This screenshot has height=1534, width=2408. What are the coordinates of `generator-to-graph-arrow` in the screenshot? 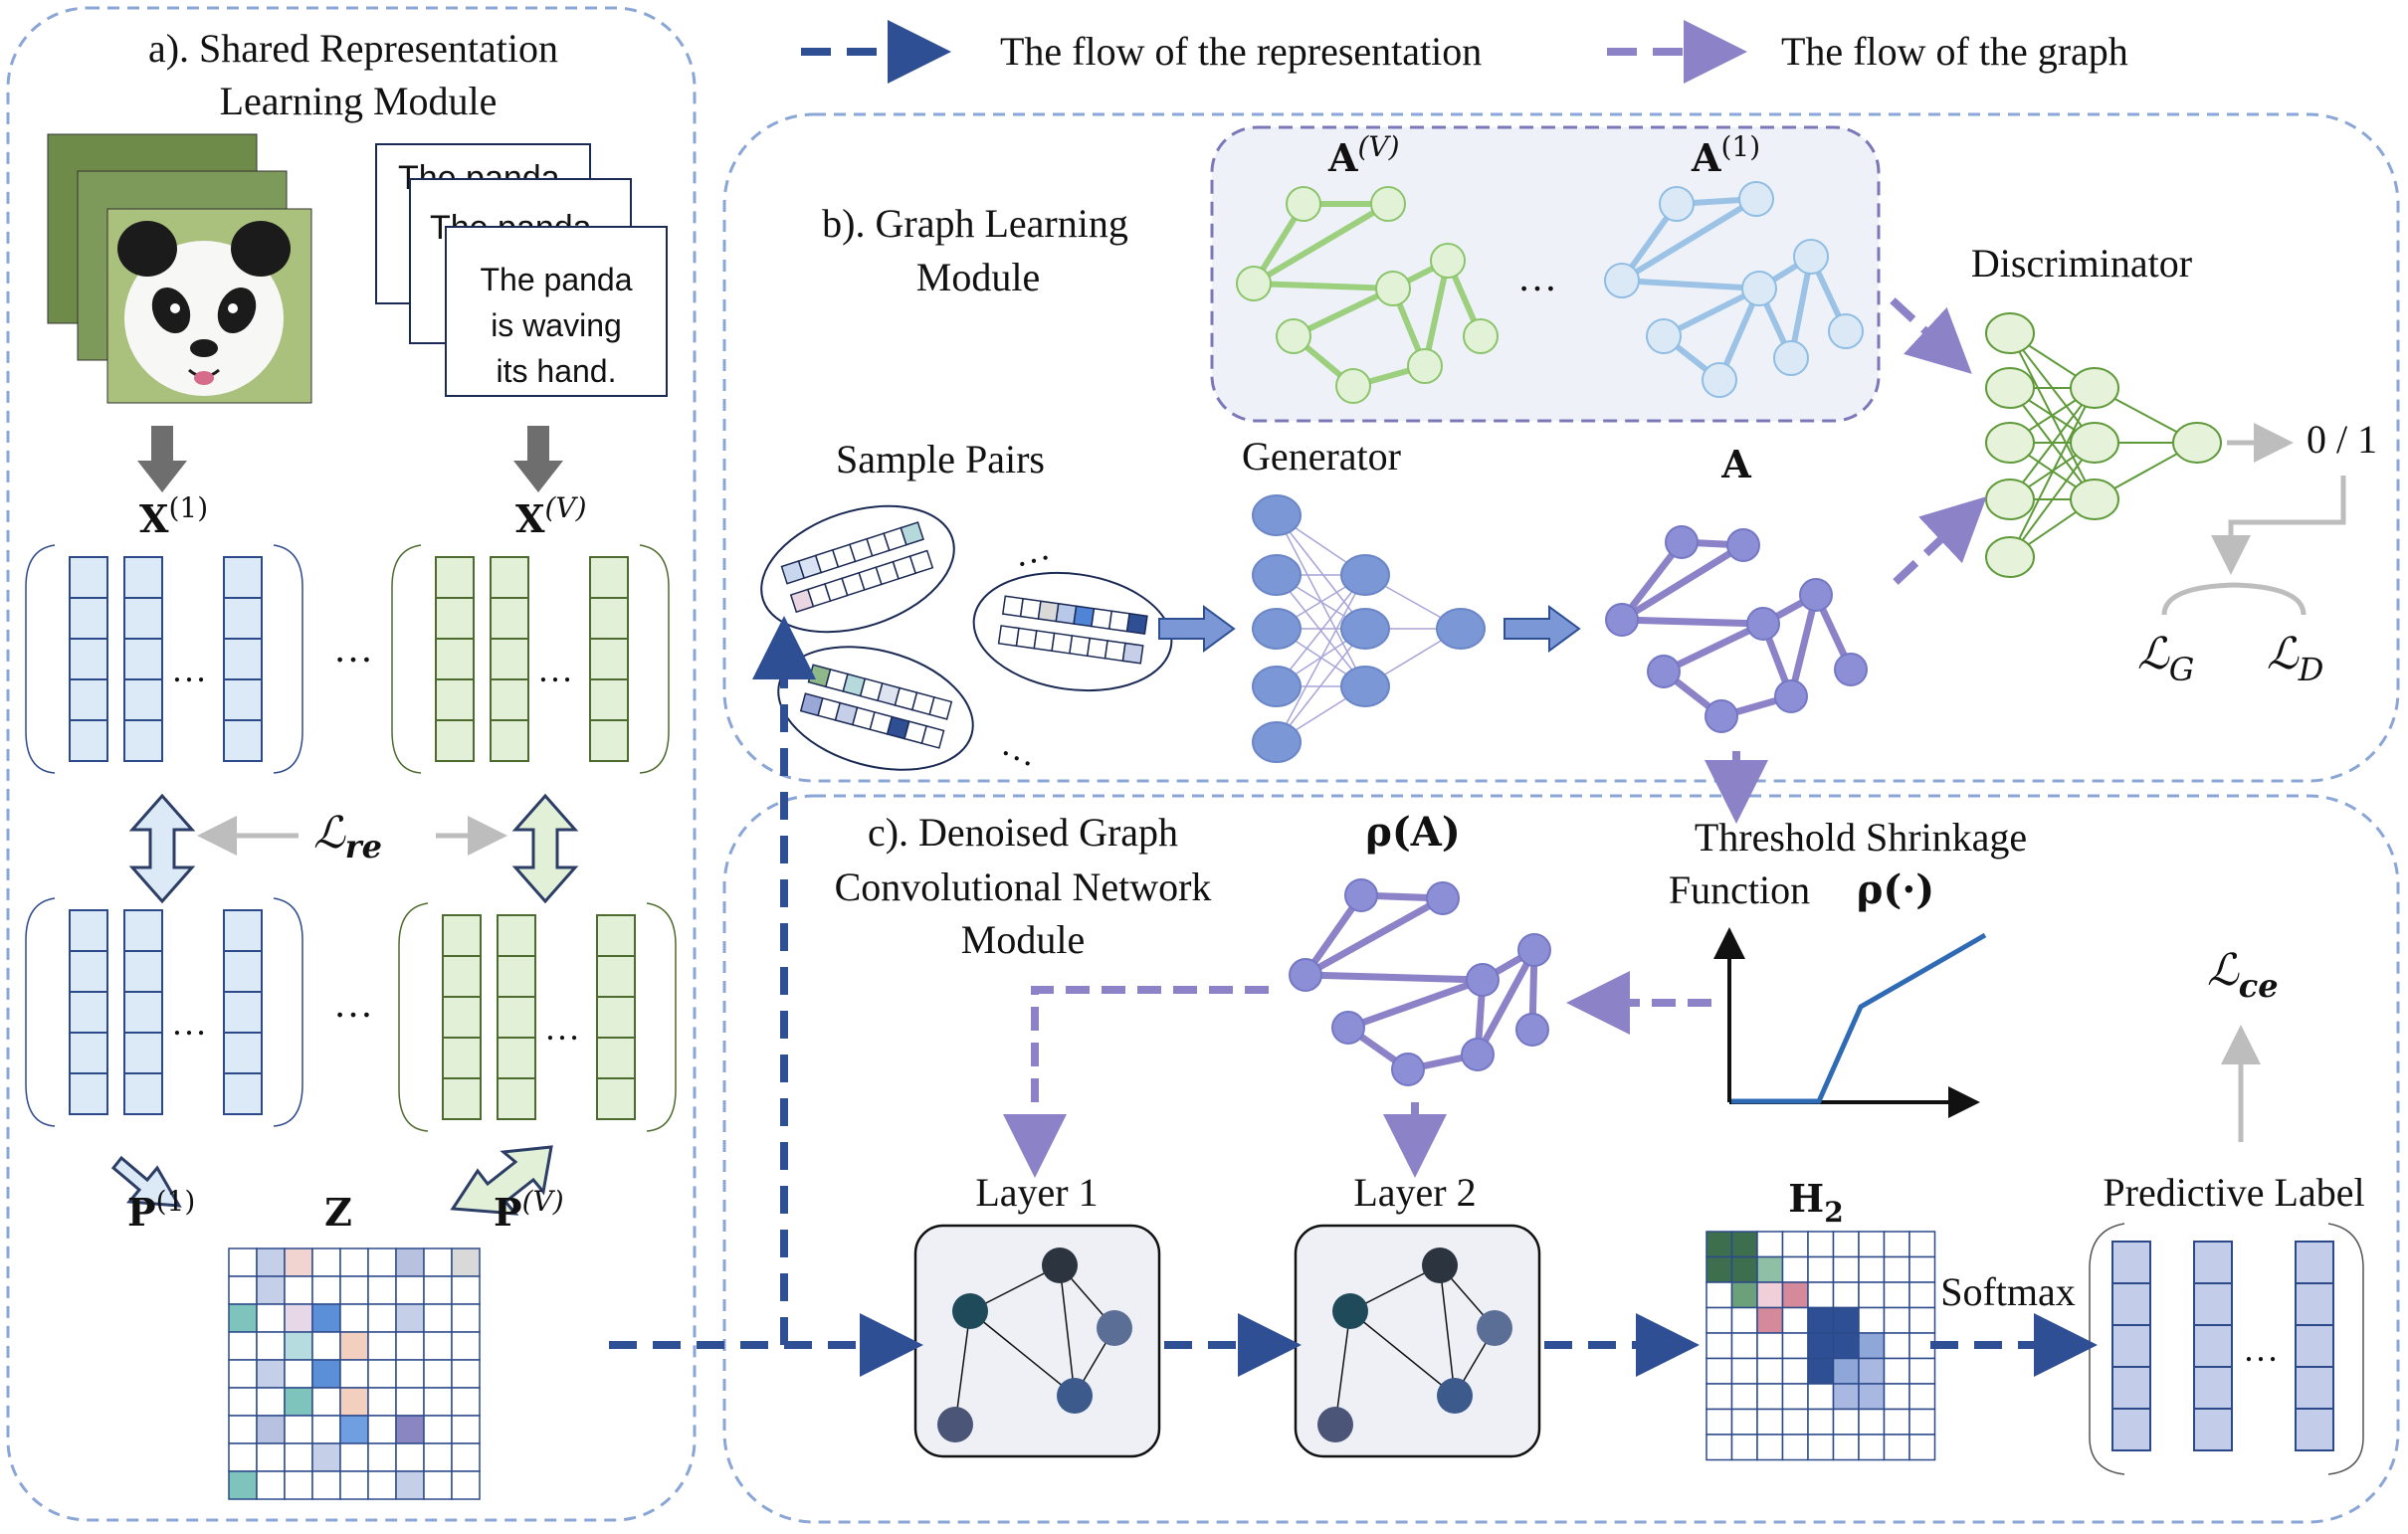 It's located at (1542, 629).